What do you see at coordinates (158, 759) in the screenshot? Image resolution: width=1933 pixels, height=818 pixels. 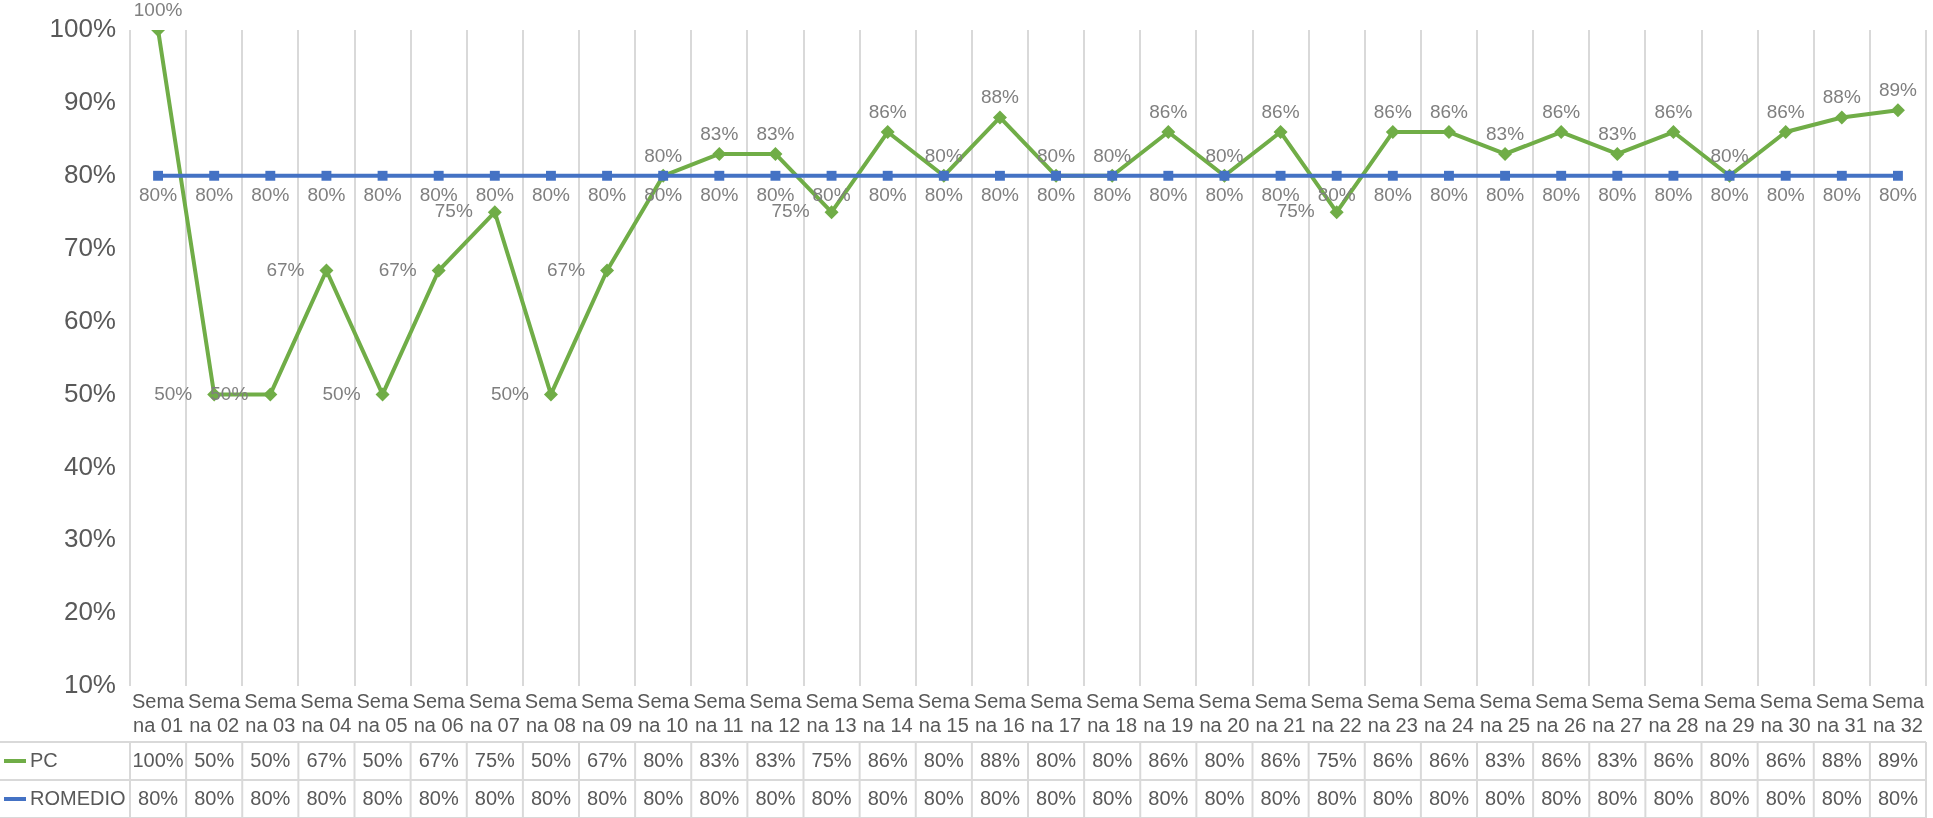 I see `data-label: 100%` at bounding box center [158, 759].